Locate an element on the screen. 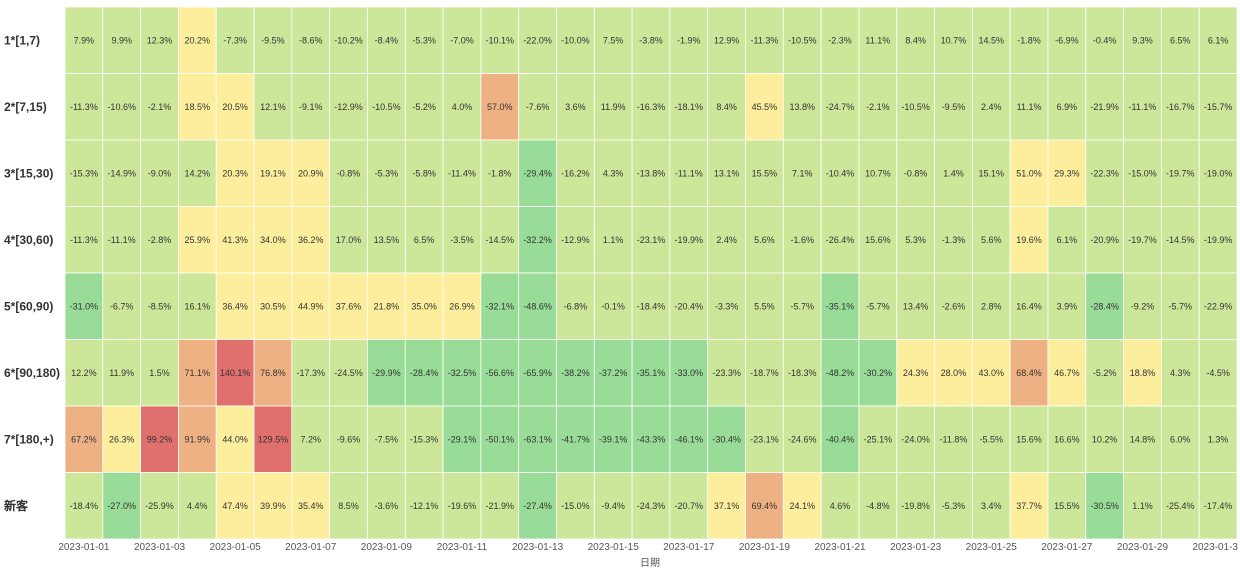 This screenshot has width=1240, height=576. heatmap-cell-value: -16.3% is located at coordinates (651, 107).